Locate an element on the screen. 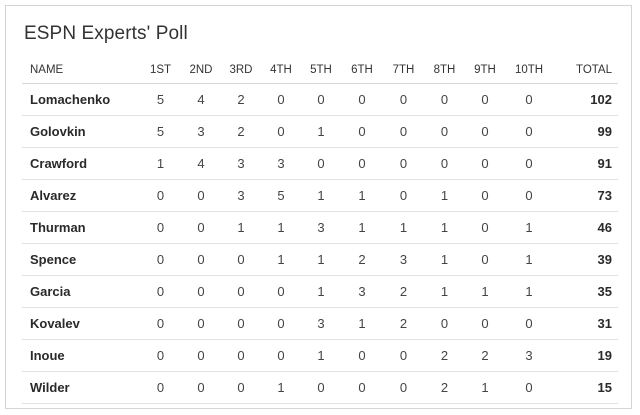 Image resolution: width=640 pixels, height=415 pixels. rank-count-cell: 5 is located at coordinates (281, 195).